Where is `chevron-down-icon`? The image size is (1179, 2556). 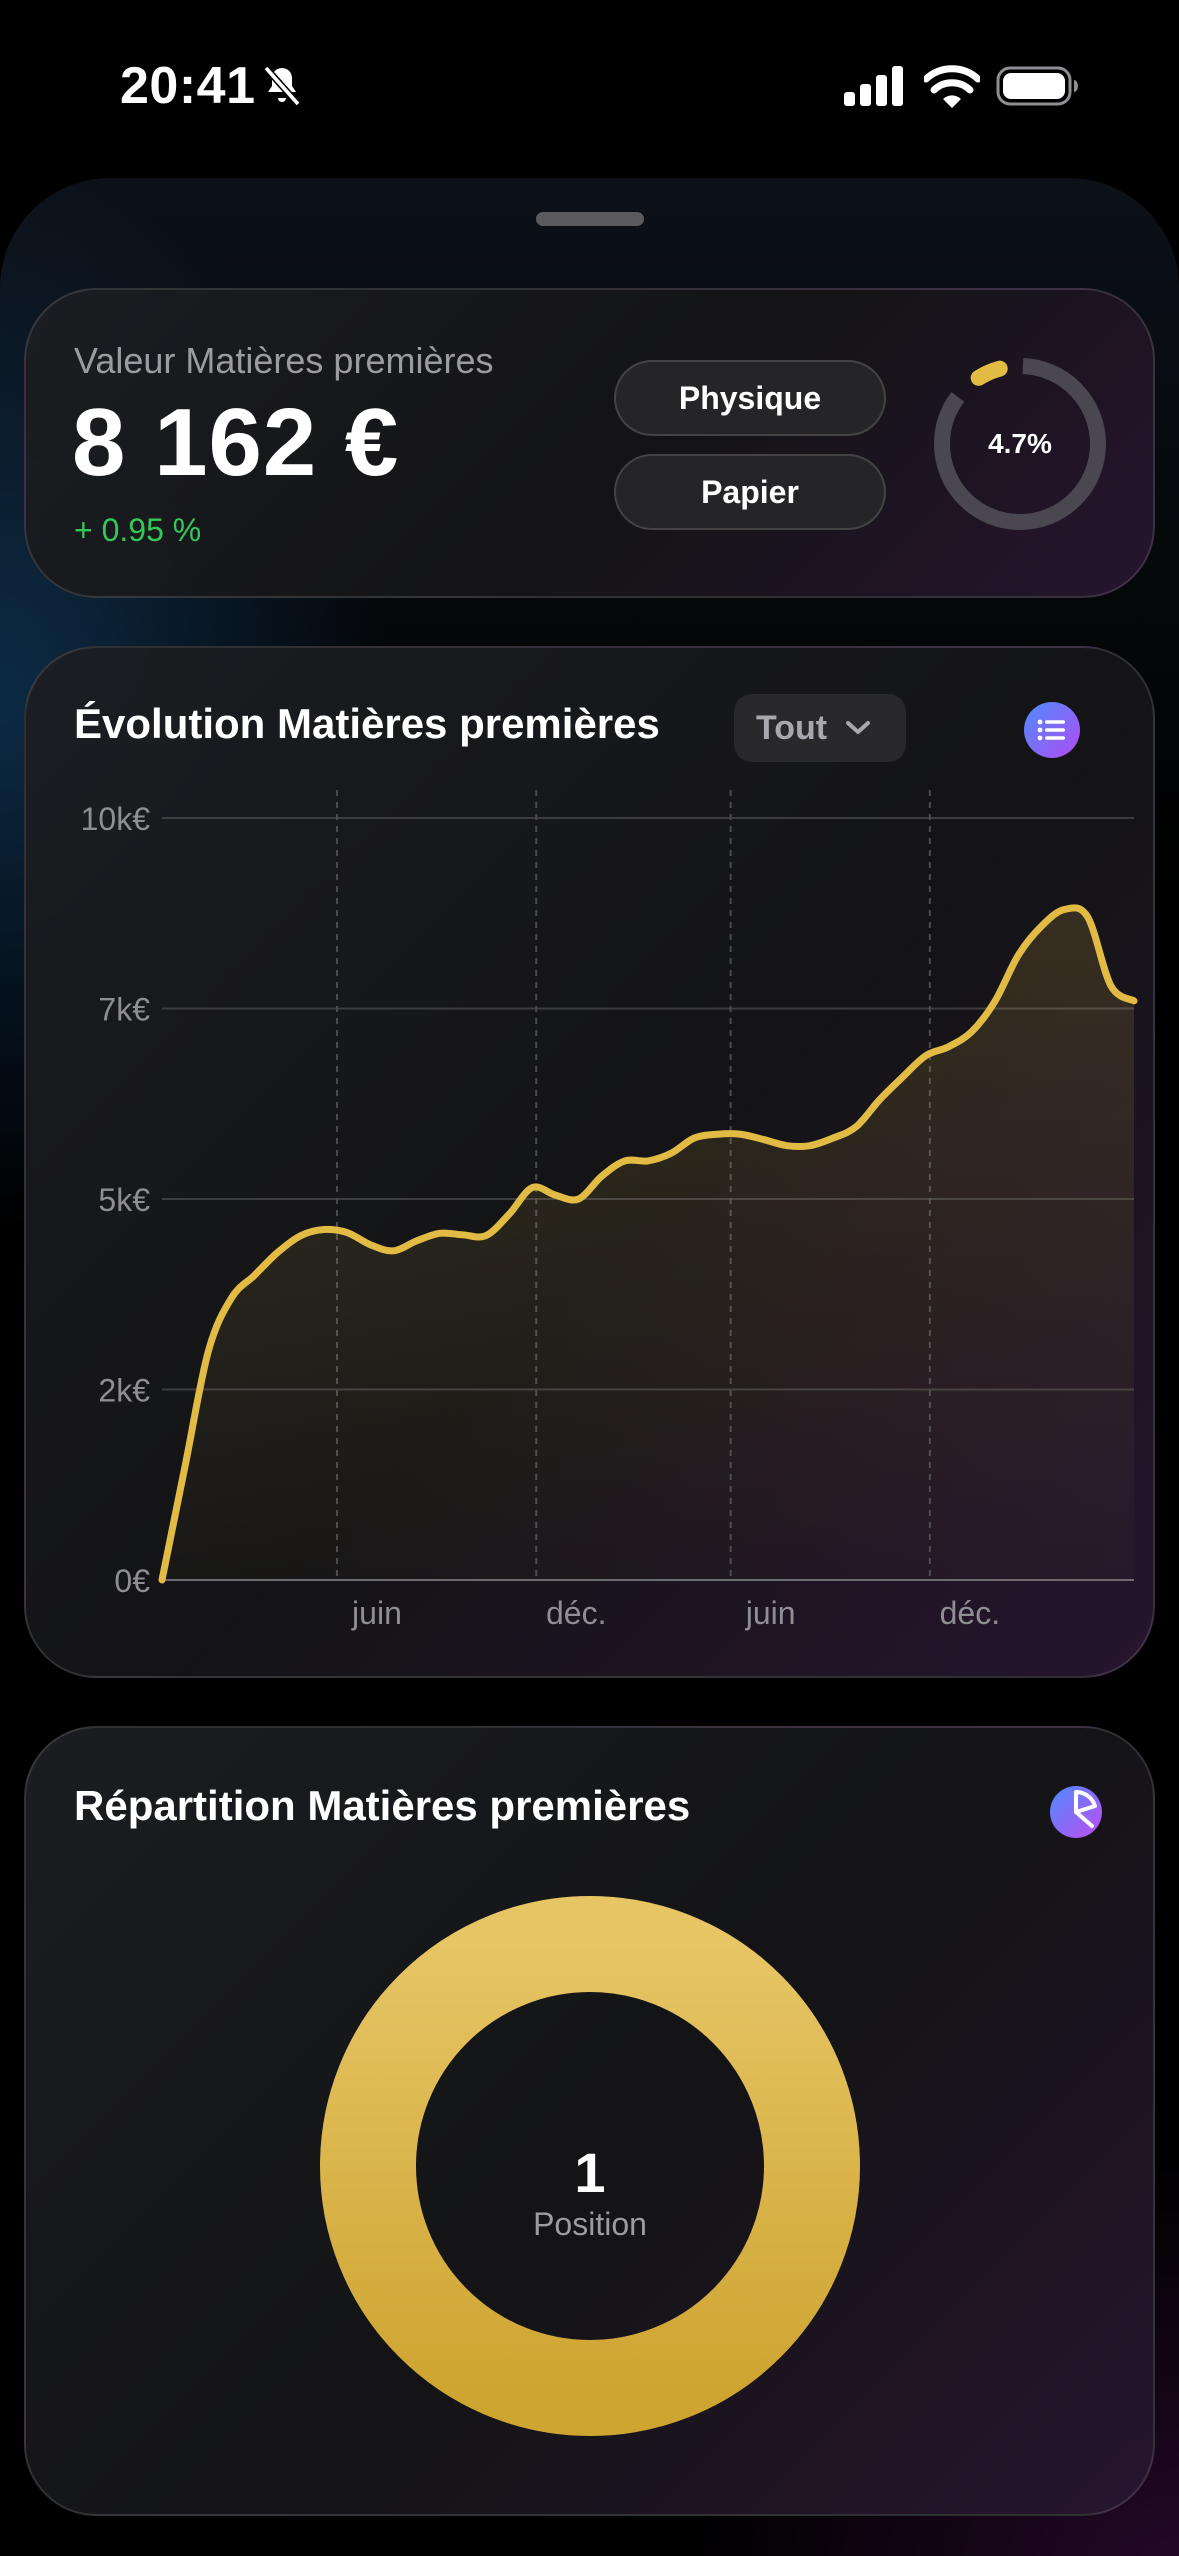
chevron-down-icon is located at coordinates (858, 727).